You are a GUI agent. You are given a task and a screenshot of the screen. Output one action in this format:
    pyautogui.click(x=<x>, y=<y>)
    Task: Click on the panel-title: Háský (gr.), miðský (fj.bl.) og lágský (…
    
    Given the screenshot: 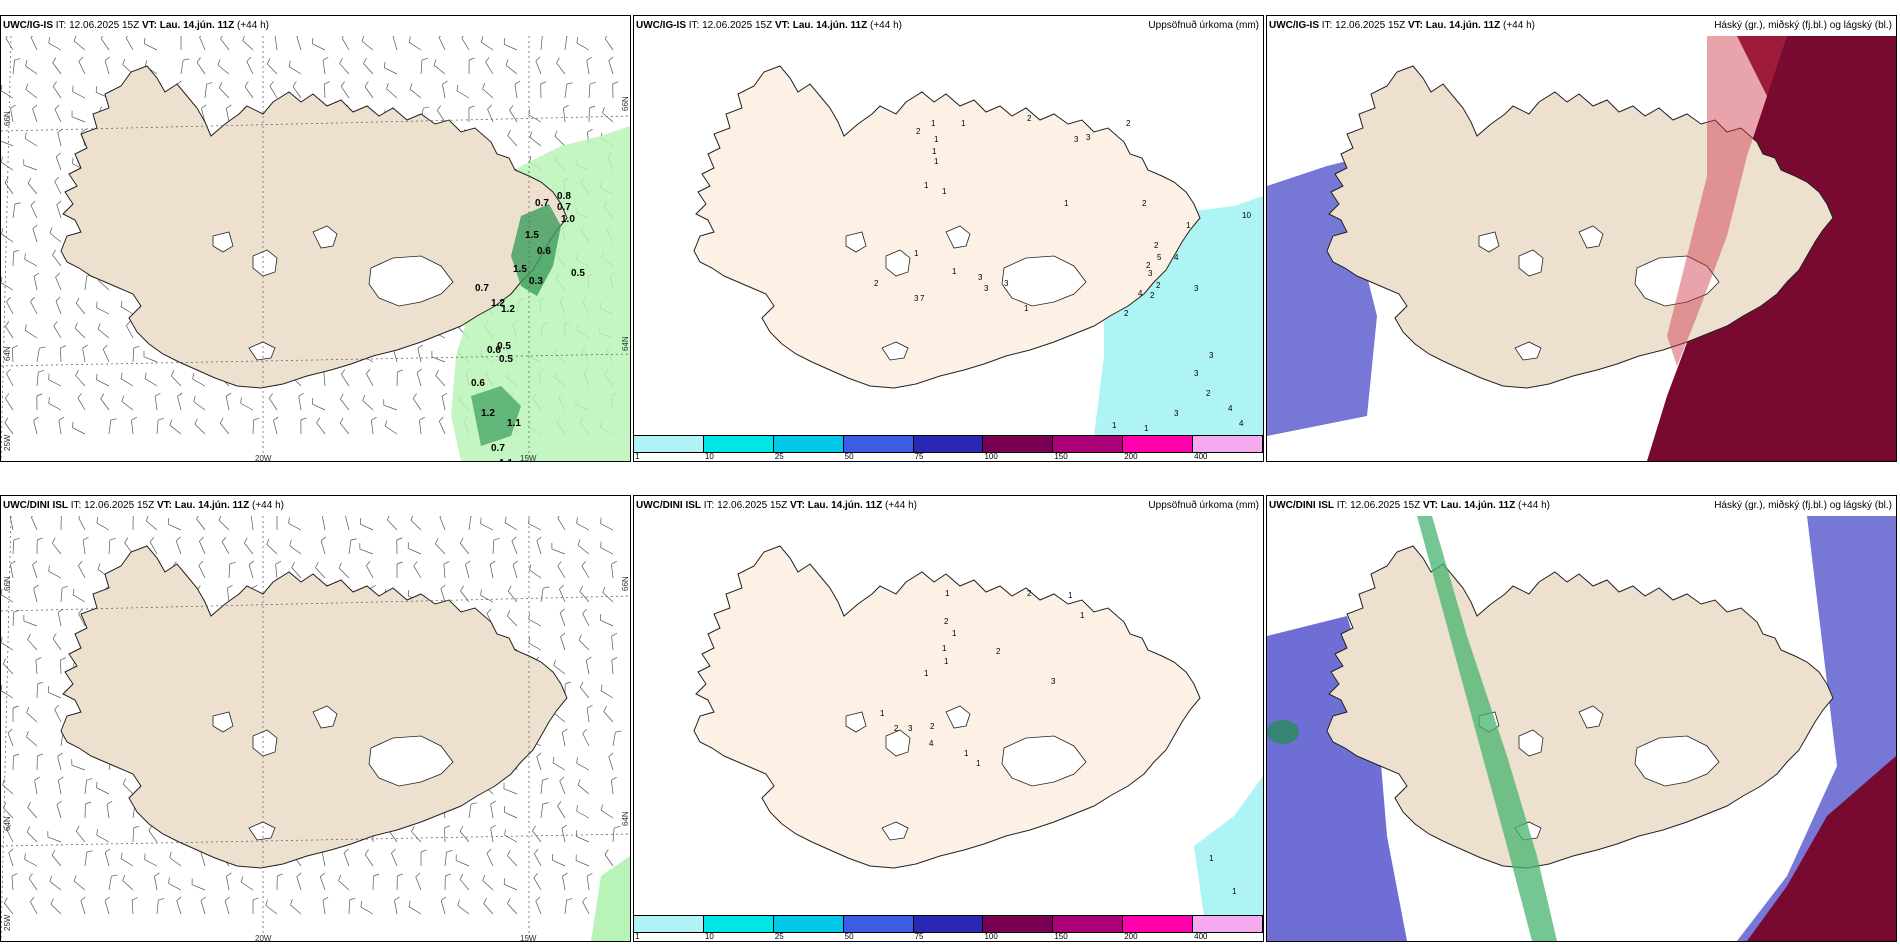 What is the action you would take?
    pyautogui.click(x=1803, y=505)
    